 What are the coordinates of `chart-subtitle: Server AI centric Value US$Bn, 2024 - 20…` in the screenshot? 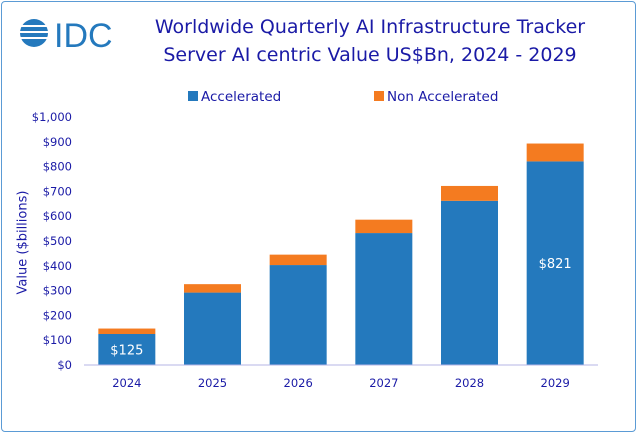 It's located at (370, 55).